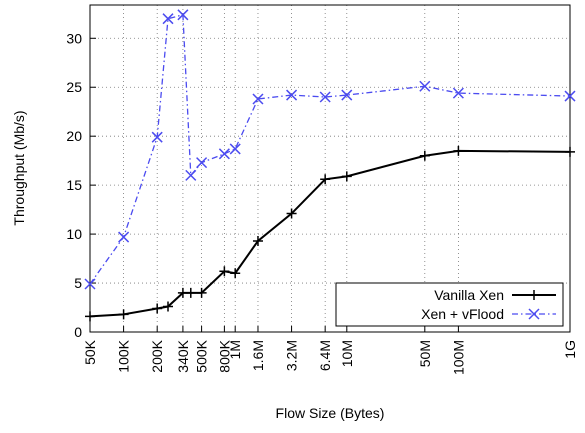 Image resolution: width=585 pixels, height=433 pixels. I want to click on x-tick-label: 100M, so click(458, 357).